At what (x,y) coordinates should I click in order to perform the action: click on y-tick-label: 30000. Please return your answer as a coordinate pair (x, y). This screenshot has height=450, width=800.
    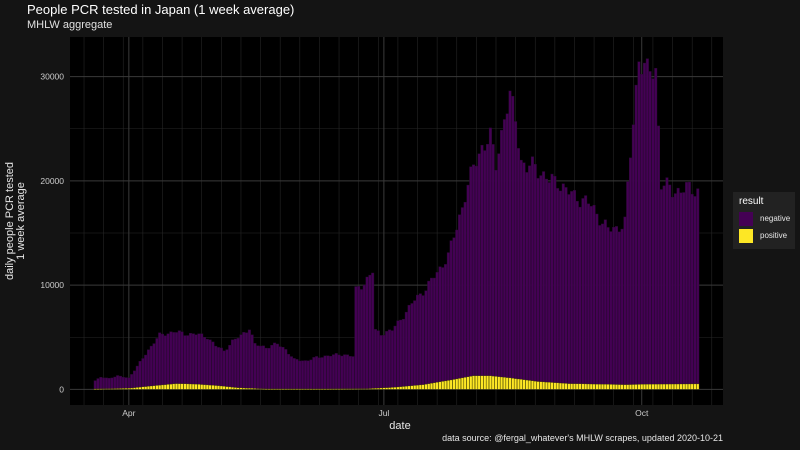
    Looking at the image, I should click on (52, 77).